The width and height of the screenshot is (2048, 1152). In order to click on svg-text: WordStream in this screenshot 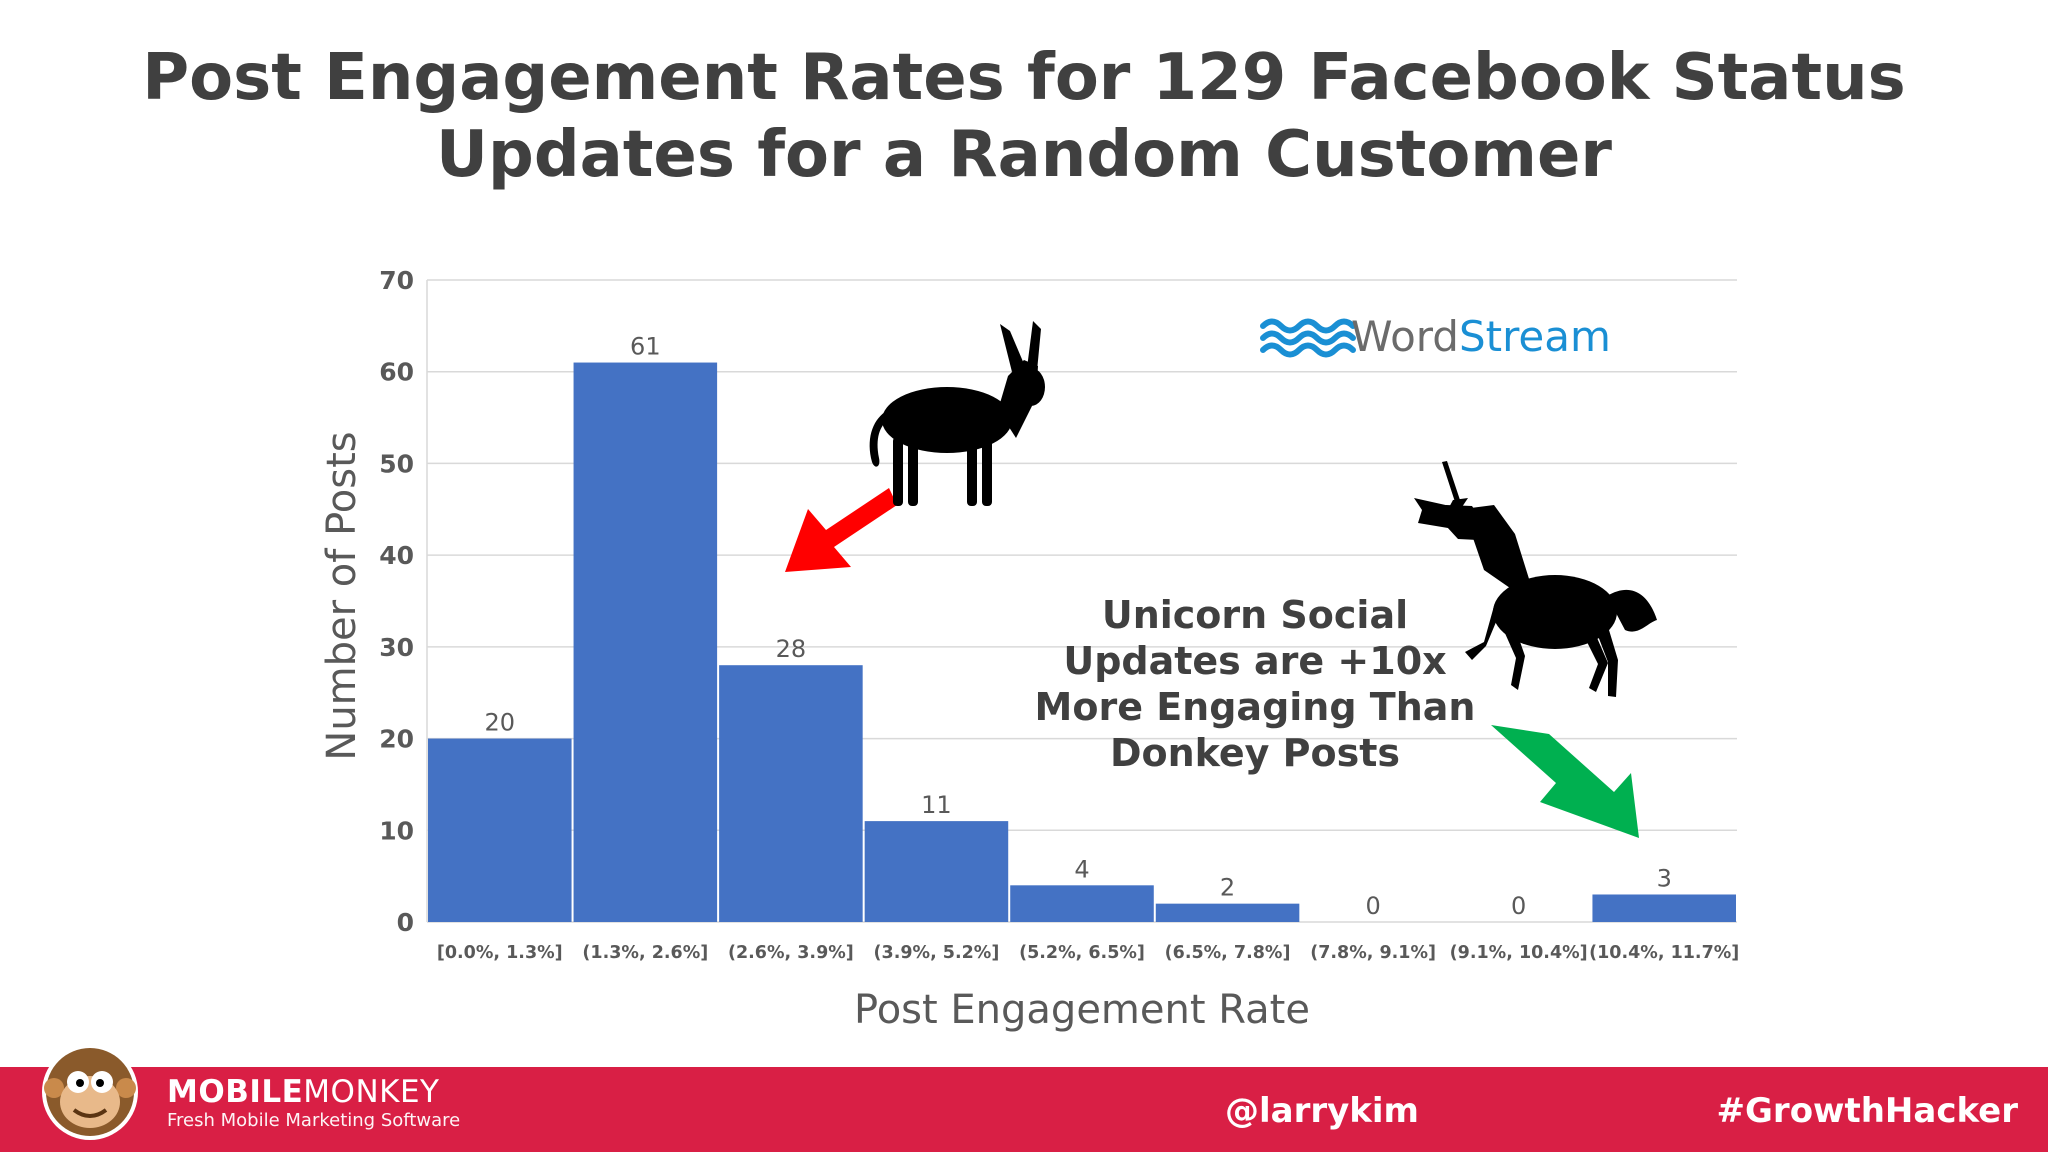, I will do `click(1481, 336)`.